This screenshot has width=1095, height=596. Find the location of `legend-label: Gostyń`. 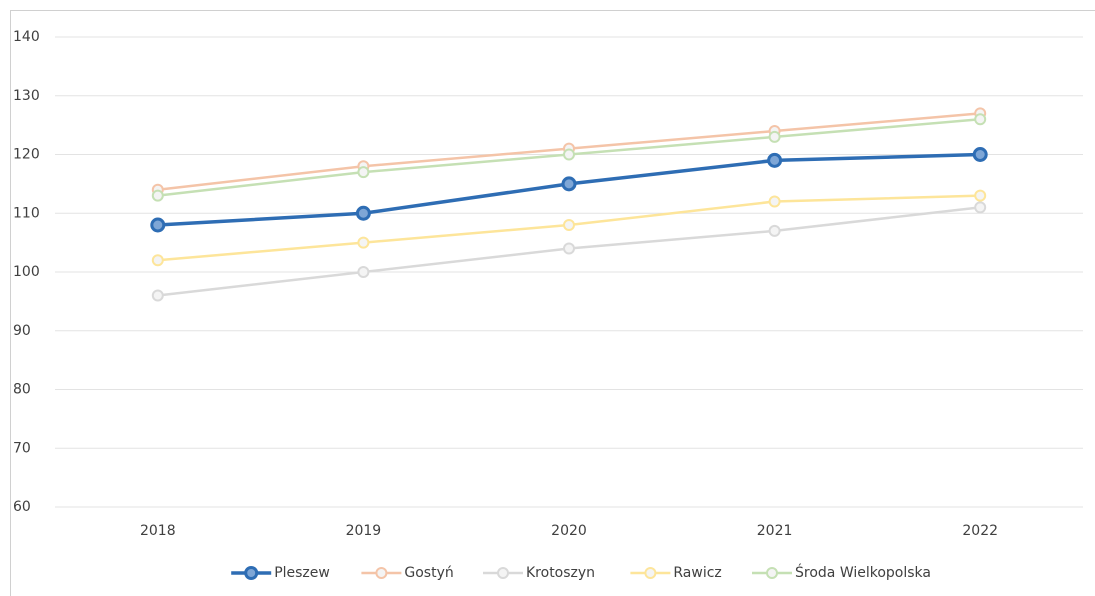

legend-label: Gostyń is located at coordinates (428, 573).